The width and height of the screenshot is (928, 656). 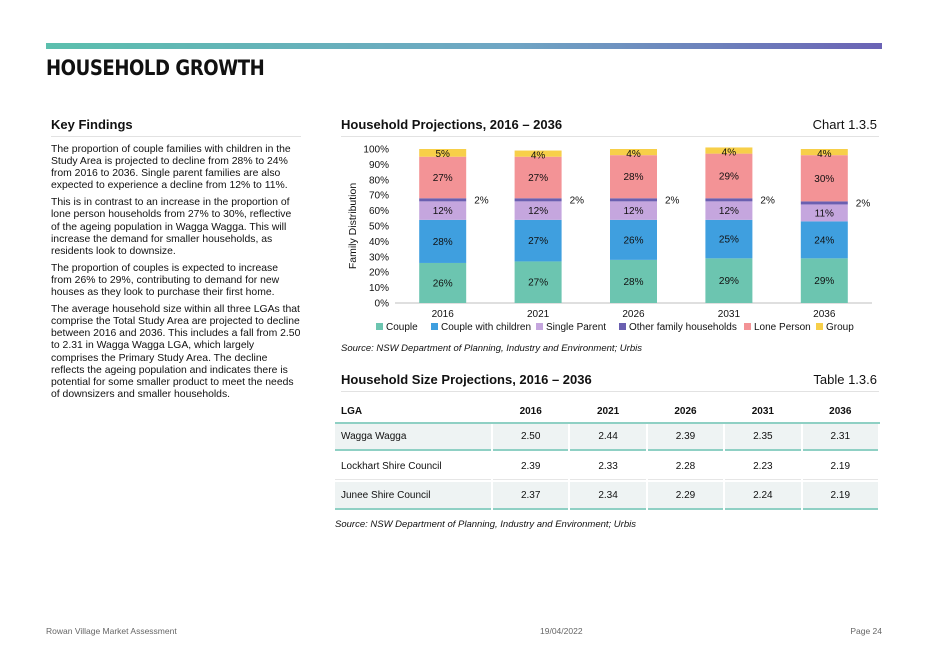 I want to click on y-tick-label: 90%, so click(x=379, y=165).